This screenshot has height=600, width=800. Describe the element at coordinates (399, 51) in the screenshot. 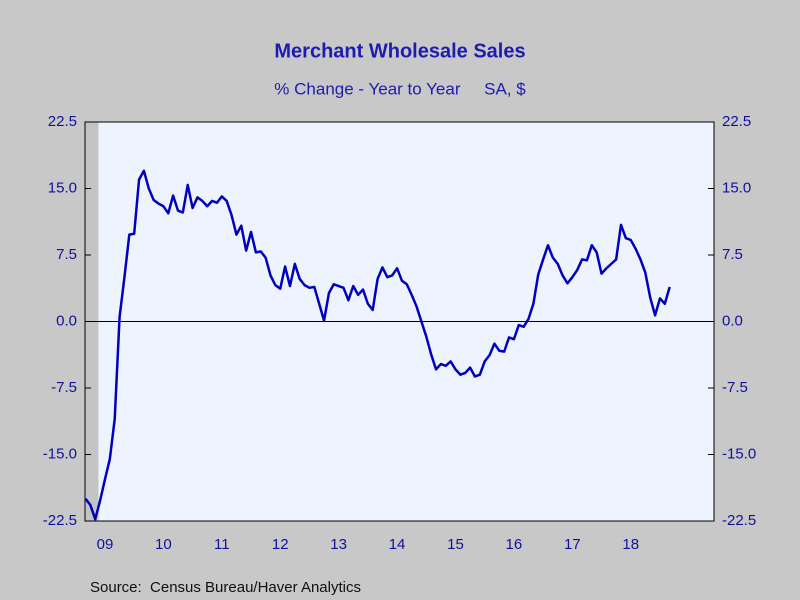

I see `chart-title: Merchant Wholesale Sales` at that location.